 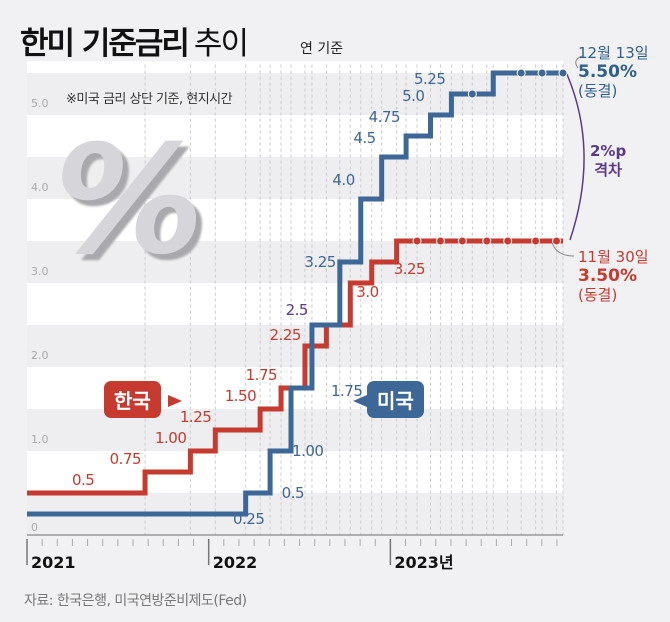 I want to click on unit-label: 연 기준, so click(x=322, y=49).